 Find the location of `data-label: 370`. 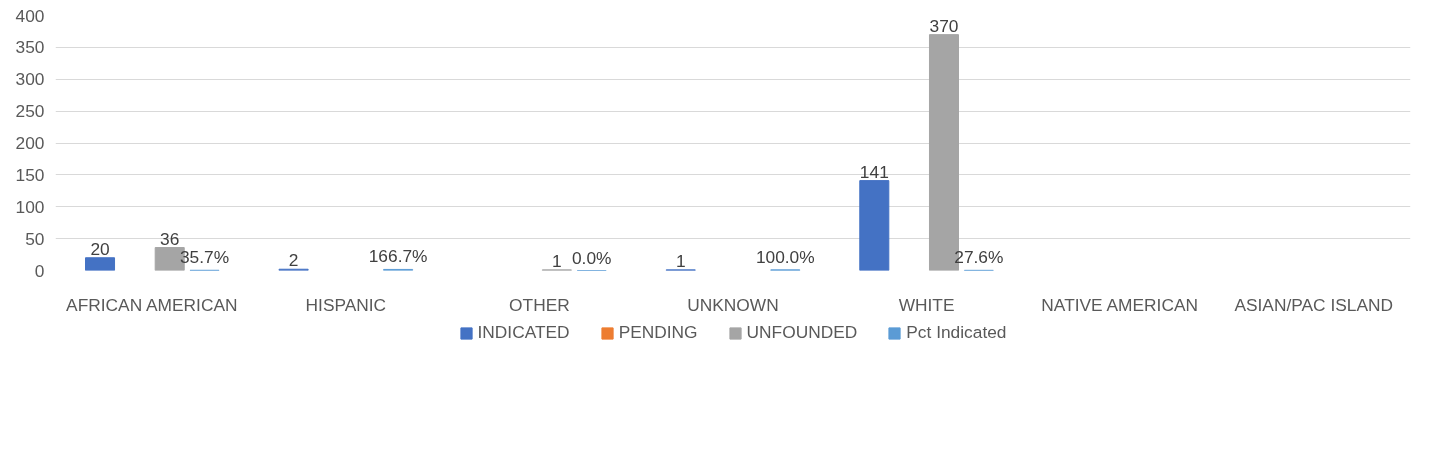

data-label: 370 is located at coordinates (944, 25).